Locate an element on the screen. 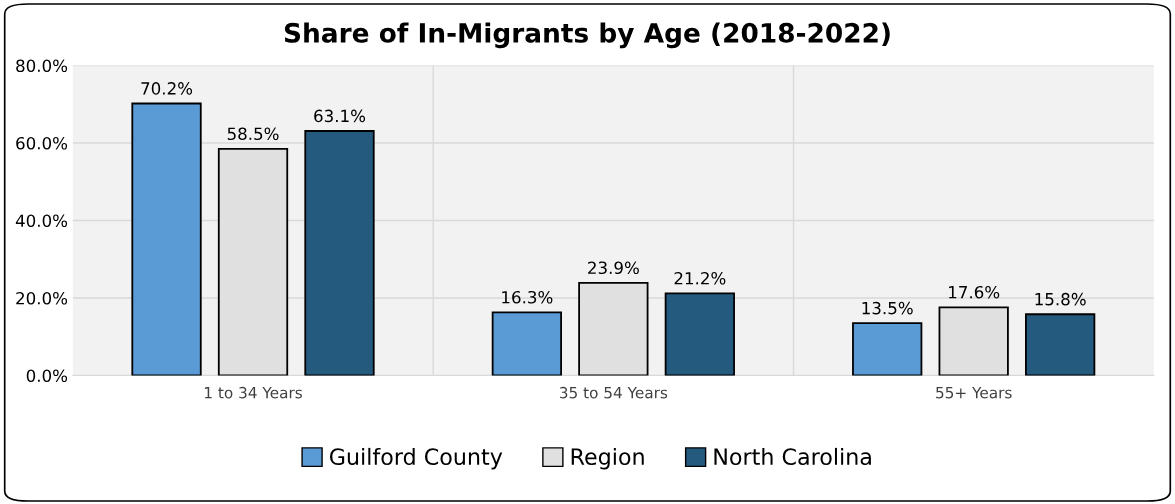 The width and height of the screenshot is (1175, 504). legend-label: North Carolina is located at coordinates (792, 456).